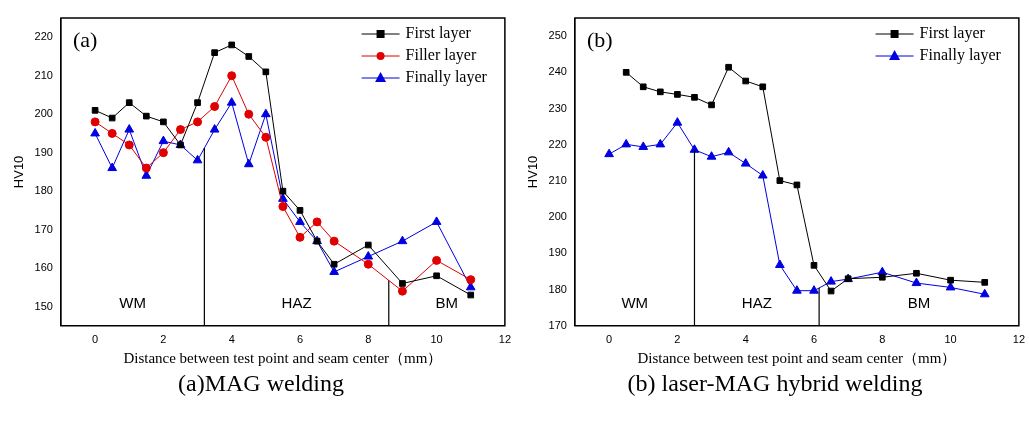 This screenshot has width=1029, height=427. I want to click on text: (a)MAG welding, so click(261, 383).